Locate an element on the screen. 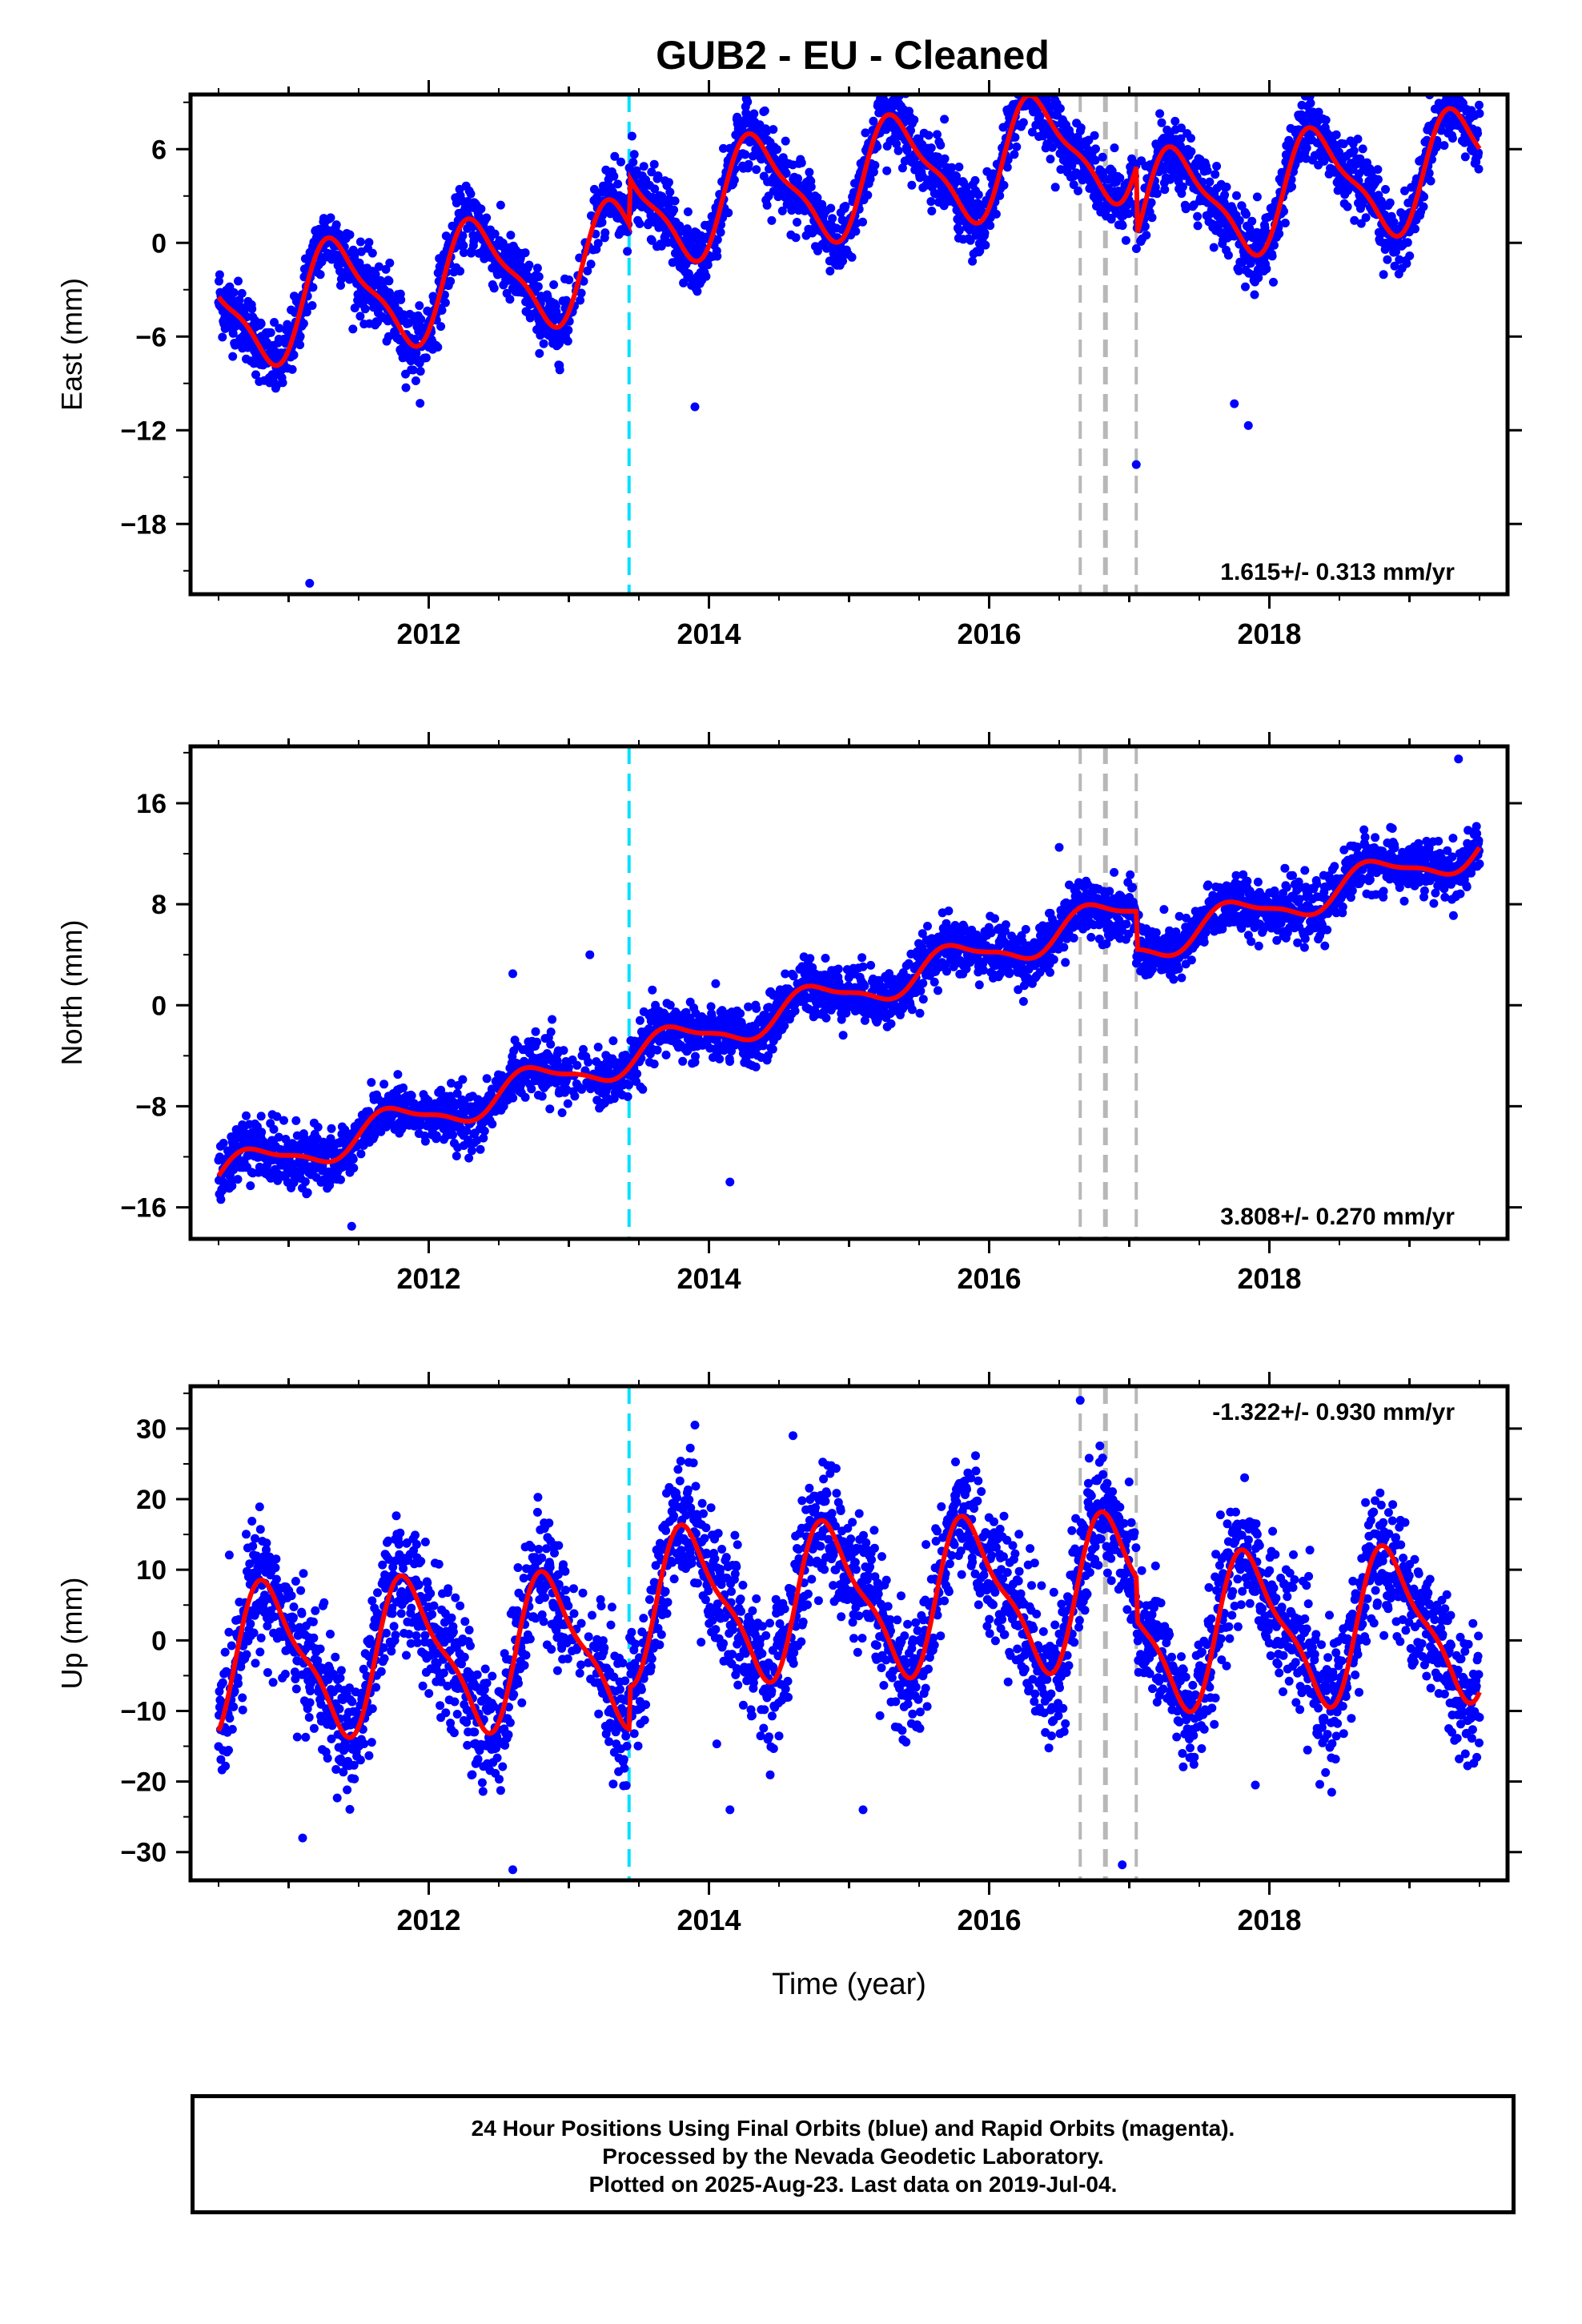 This screenshot has width=1582, height=2324. rate-label: 1.615+/- 0.313 mm/yr is located at coordinates (1337, 572).